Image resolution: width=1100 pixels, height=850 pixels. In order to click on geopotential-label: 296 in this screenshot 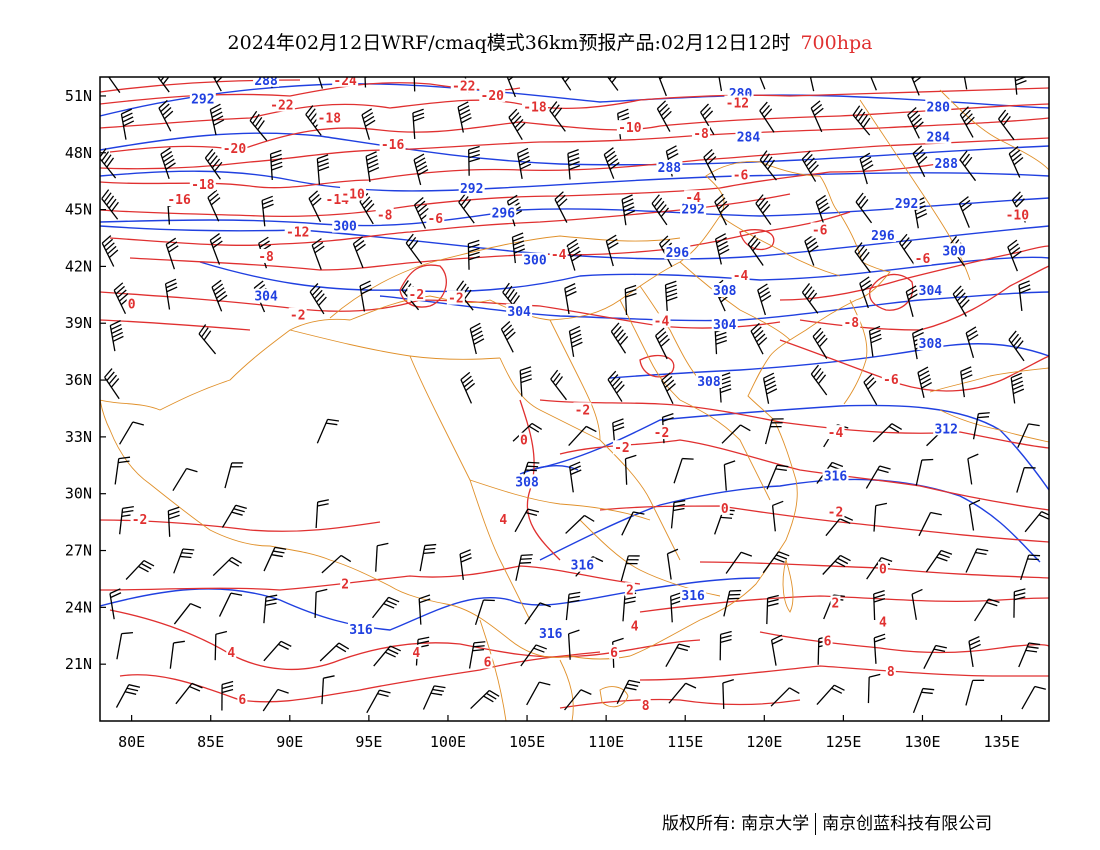, I will do `click(883, 236)`.